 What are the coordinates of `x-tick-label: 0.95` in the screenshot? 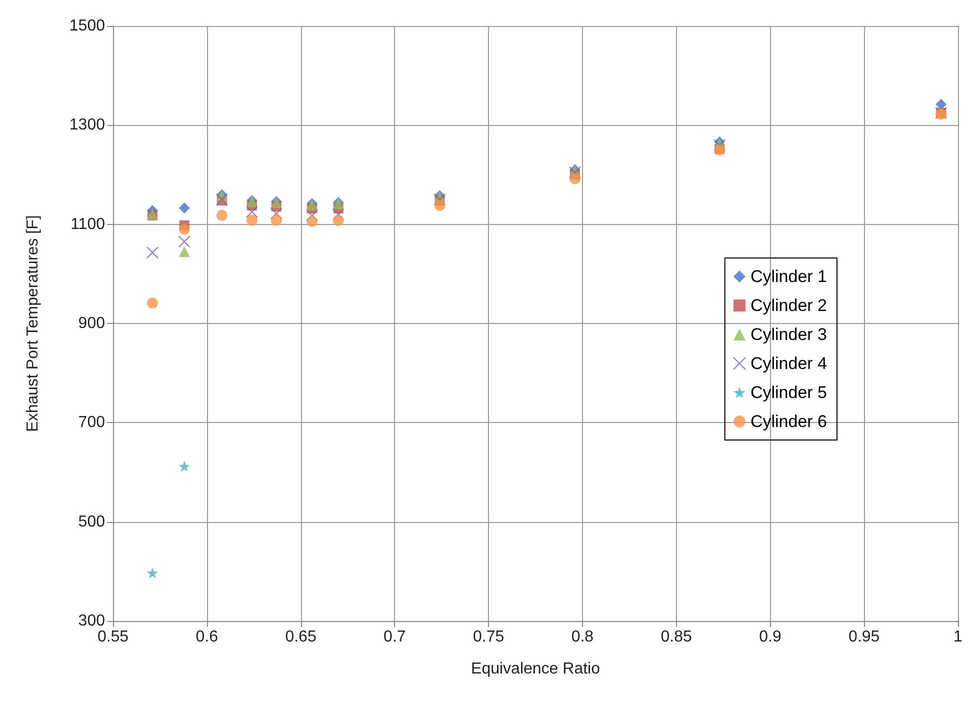 It's located at (864, 637).